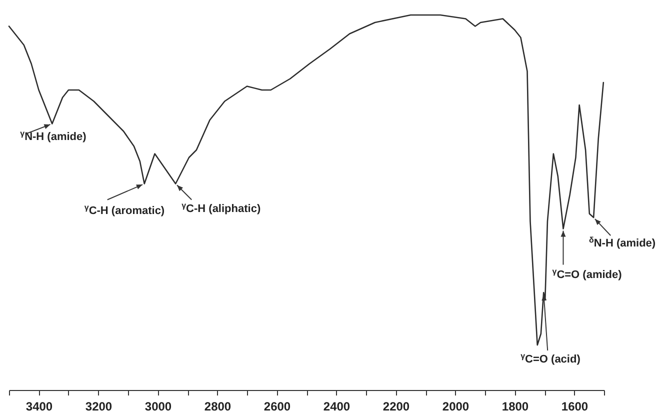 This screenshot has height=418, width=658. Describe the element at coordinates (550, 358) in the screenshot. I see `annotation: $^{γ}$C=O (acid)` at that location.